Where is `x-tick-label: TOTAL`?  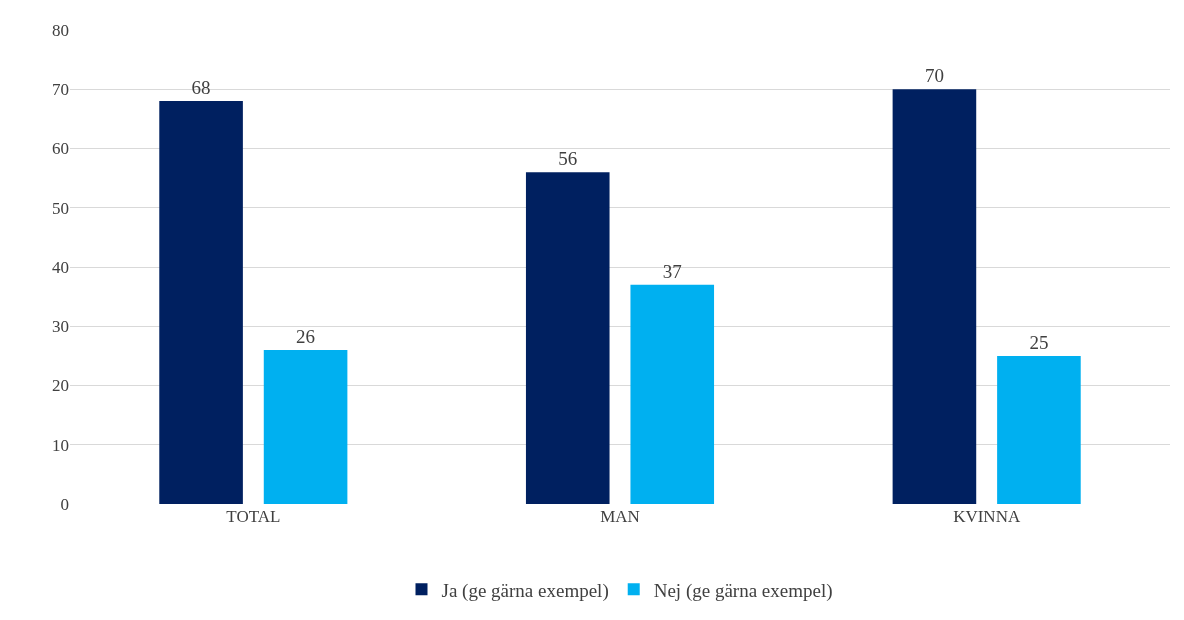 x-tick-label: TOTAL is located at coordinates (253, 516).